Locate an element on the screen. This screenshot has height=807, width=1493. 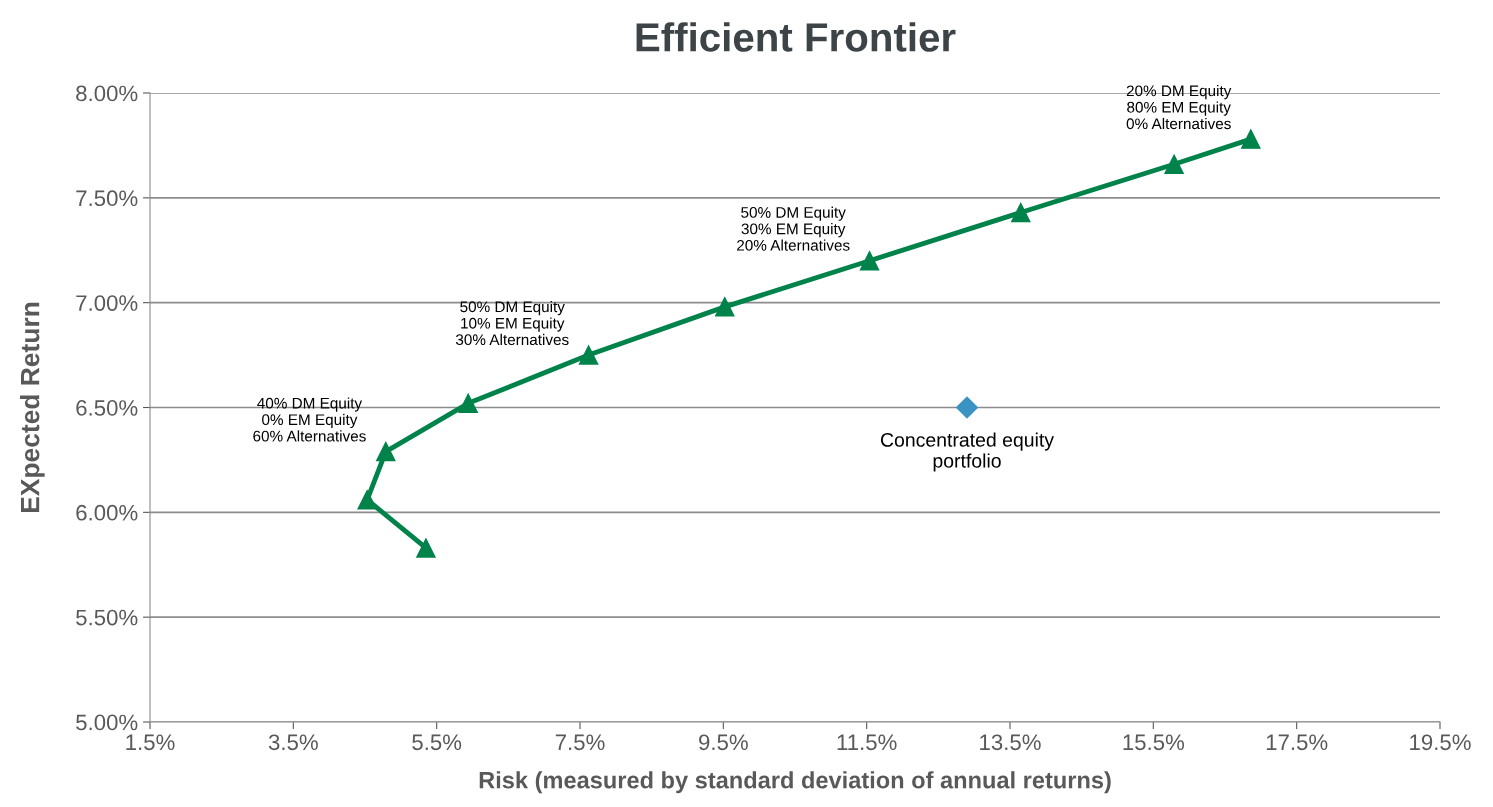
x-tick-label: 11.5% is located at coordinates (867, 742).